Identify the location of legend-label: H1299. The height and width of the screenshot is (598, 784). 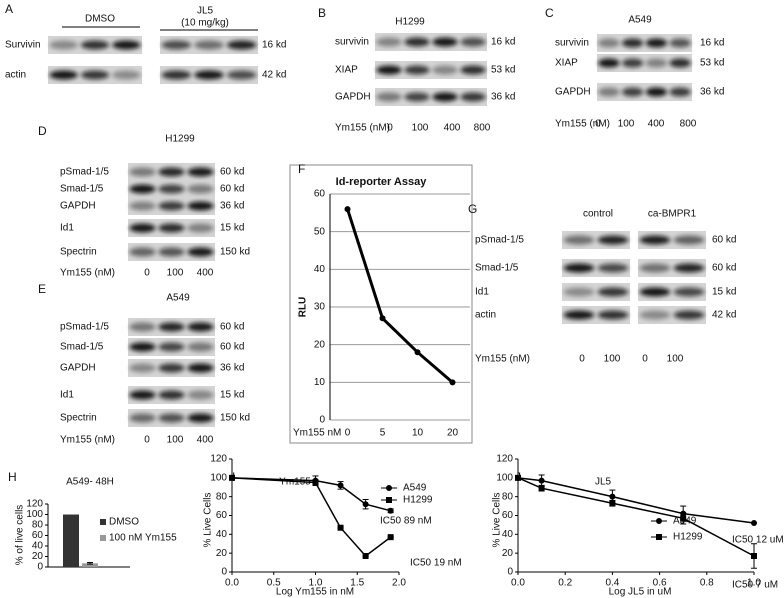
(688, 537).